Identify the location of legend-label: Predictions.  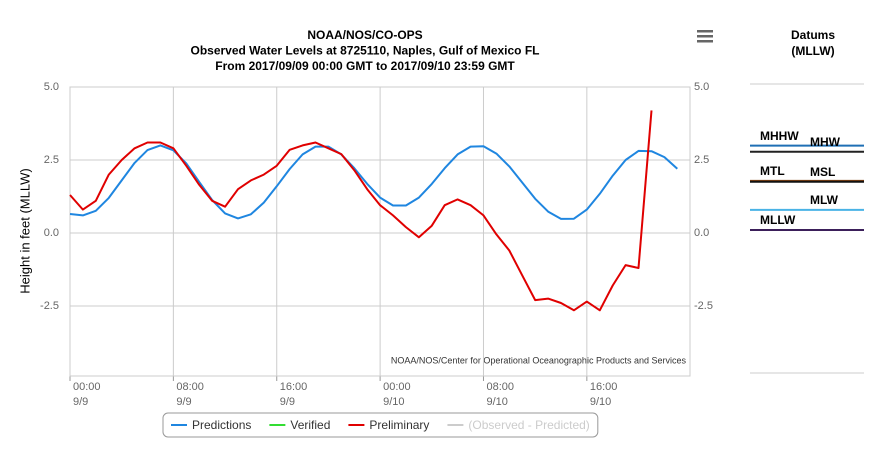
(221, 425).